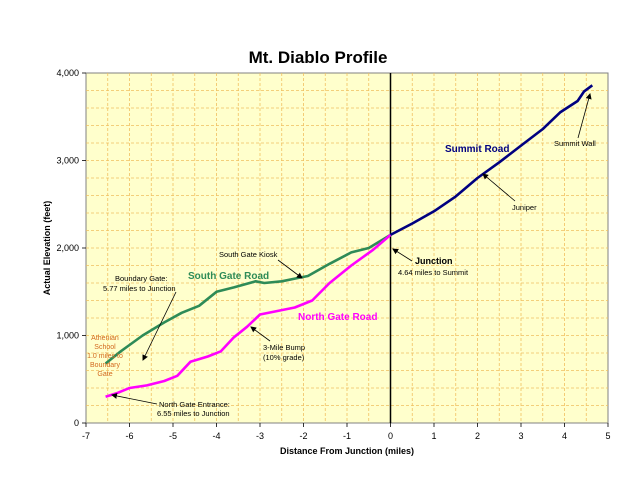 This screenshot has width=640, height=495. Describe the element at coordinates (284, 347) in the screenshot. I see `three-mile-bump-annotation-1: 3-Mile Bump` at that location.